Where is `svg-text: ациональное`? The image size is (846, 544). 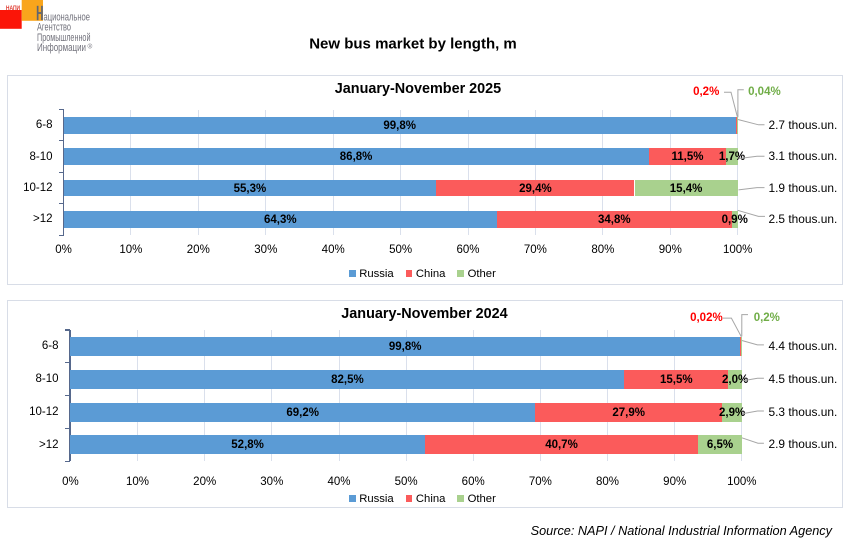
svg-text: ациональное is located at coordinates (67, 17).